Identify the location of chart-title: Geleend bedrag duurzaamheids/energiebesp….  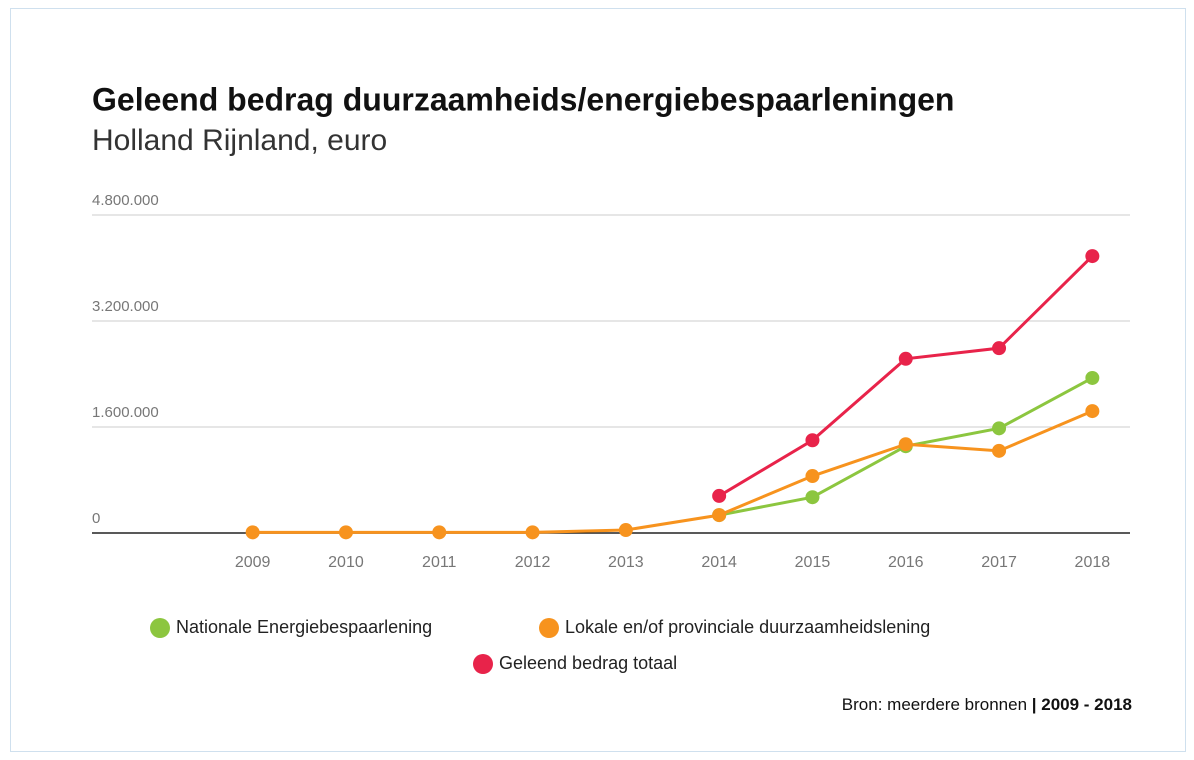
(523, 99).